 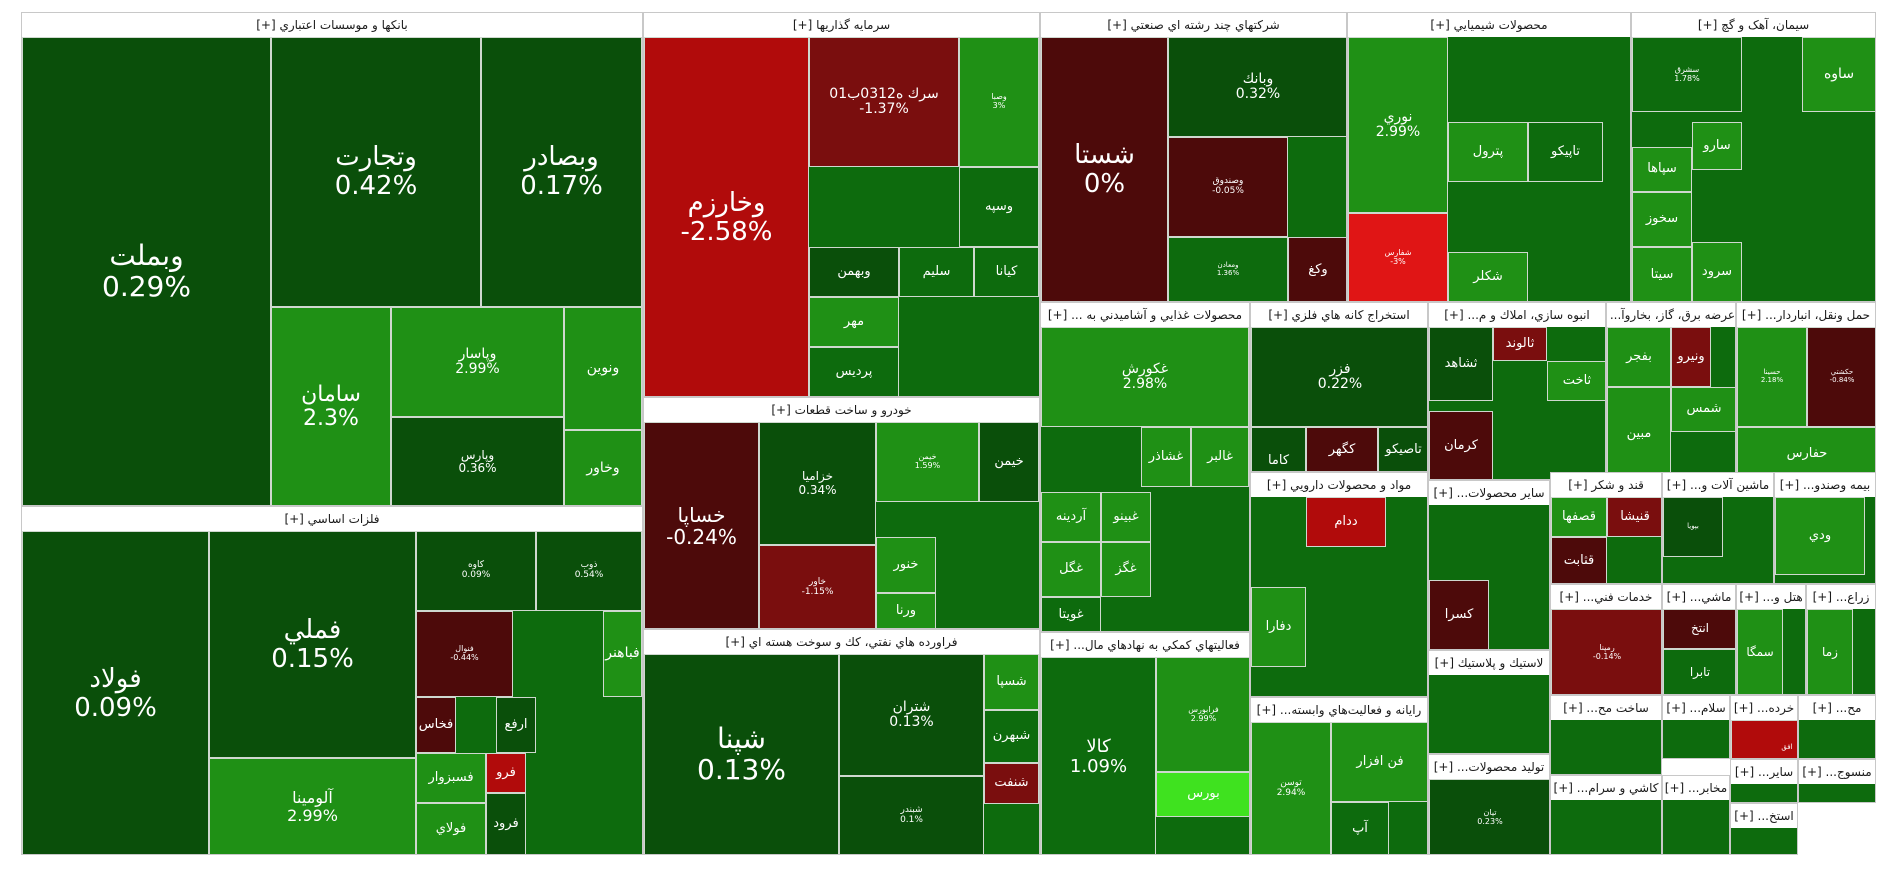 What do you see at coordinates (1753, 25) in the screenshot?
I see `sector-header: سيمان، آهک و گچ [+]` at bounding box center [1753, 25].